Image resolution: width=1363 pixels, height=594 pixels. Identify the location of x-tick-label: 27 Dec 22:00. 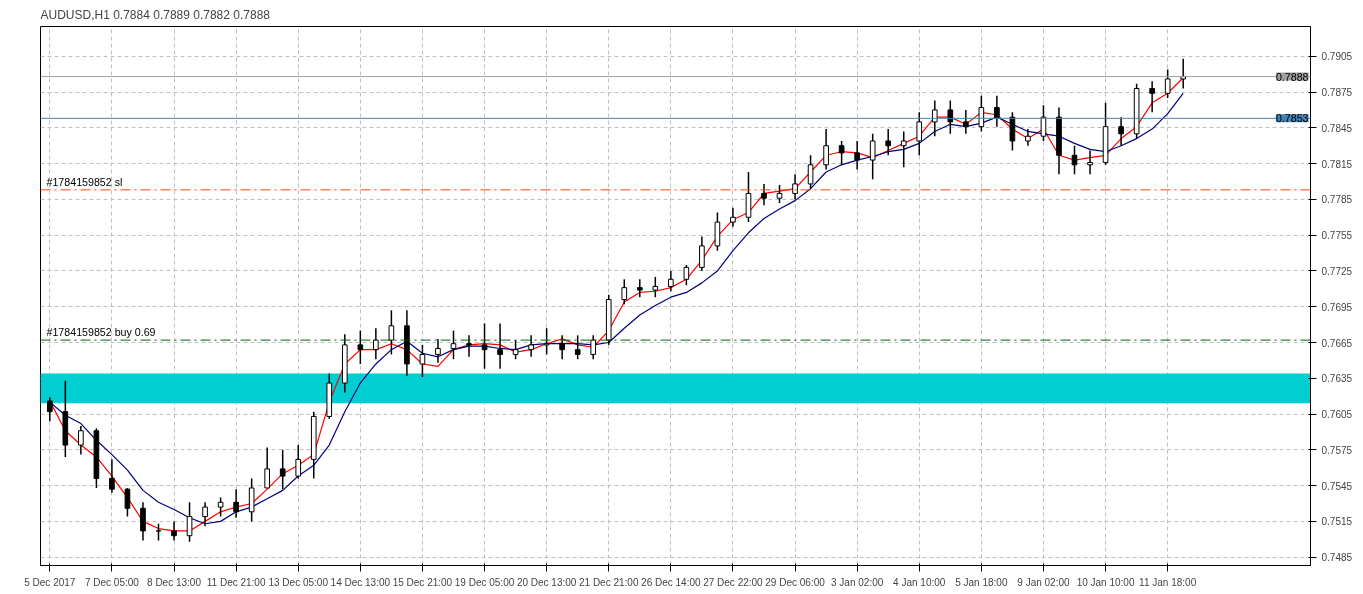
(733, 582).